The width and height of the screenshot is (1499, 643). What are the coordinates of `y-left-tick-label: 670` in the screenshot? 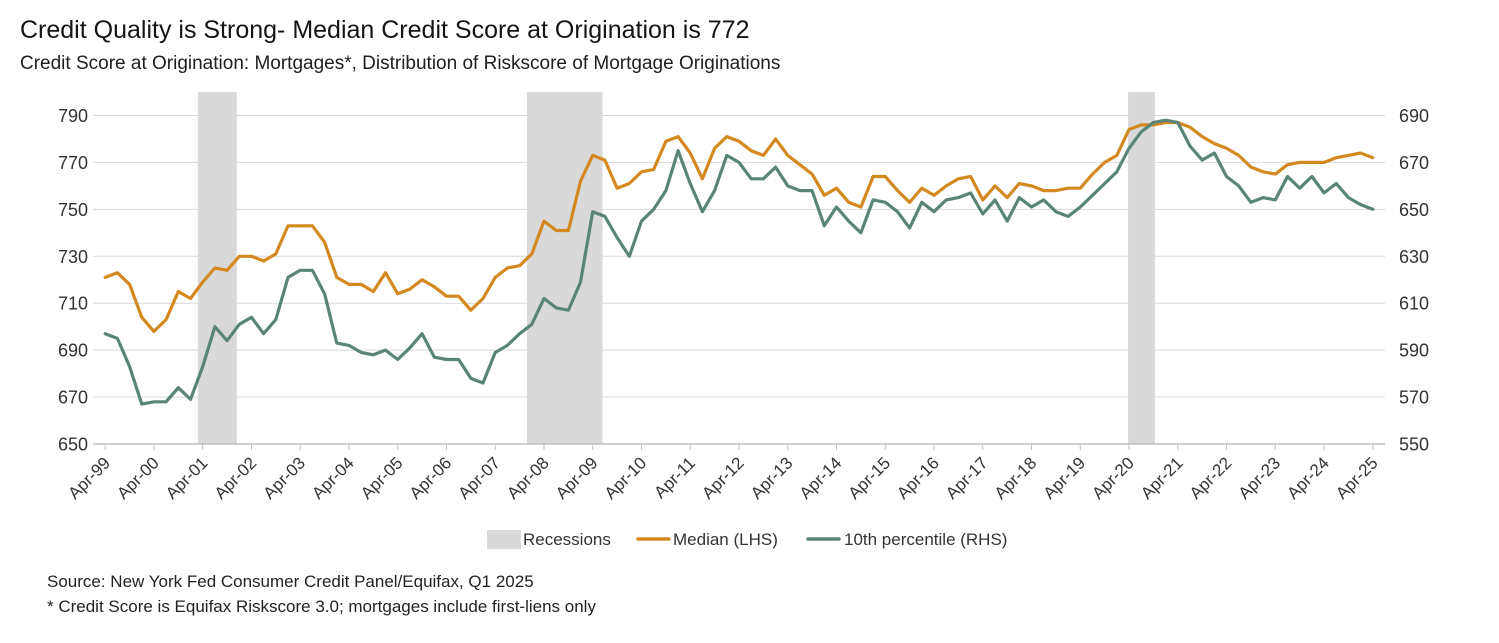 It's located at (73, 398).